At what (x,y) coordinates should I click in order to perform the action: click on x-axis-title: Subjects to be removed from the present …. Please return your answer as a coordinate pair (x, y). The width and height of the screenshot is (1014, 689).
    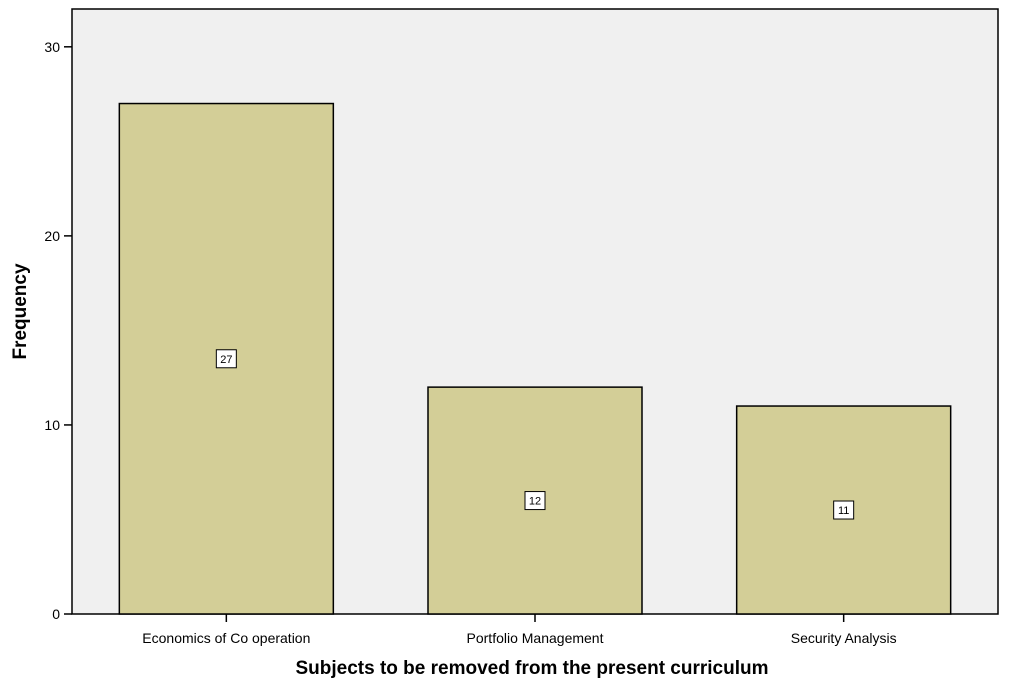
    Looking at the image, I should click on (532, 668).